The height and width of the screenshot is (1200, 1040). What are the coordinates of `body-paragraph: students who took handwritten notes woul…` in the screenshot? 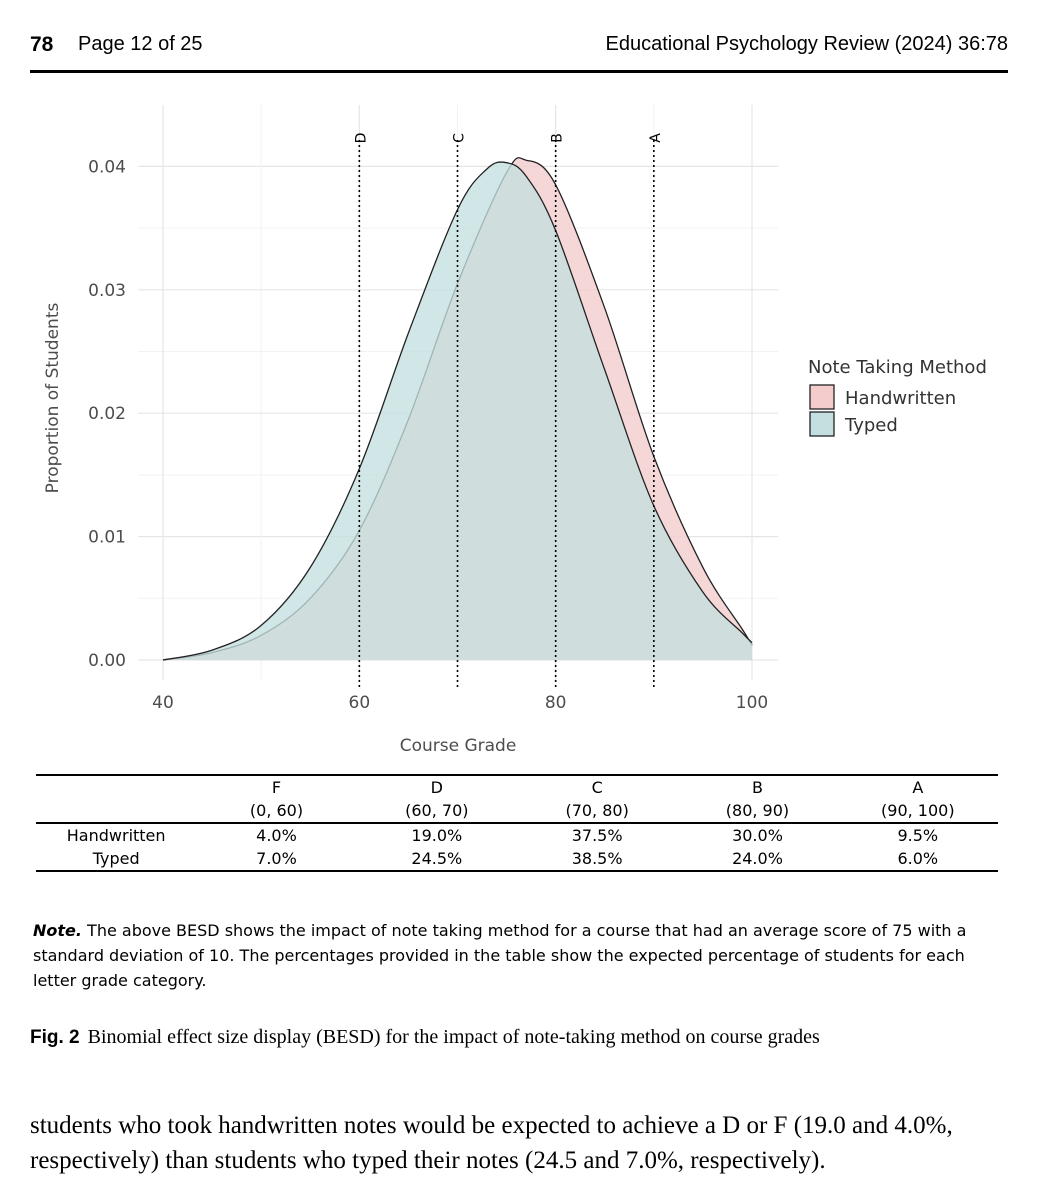 It's located at (491, 1143).